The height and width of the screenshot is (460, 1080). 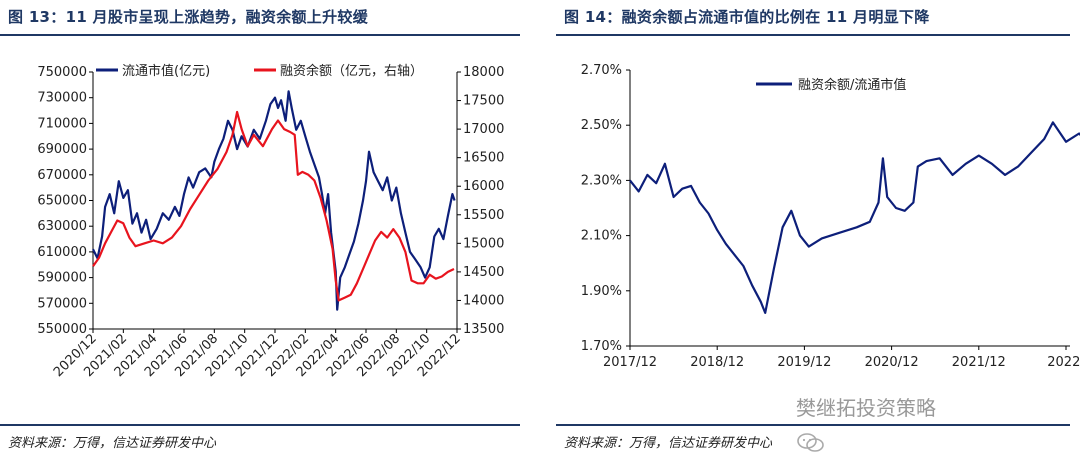 I want to click on y-right-tick-label: 15000, so click(x=483, y=243).